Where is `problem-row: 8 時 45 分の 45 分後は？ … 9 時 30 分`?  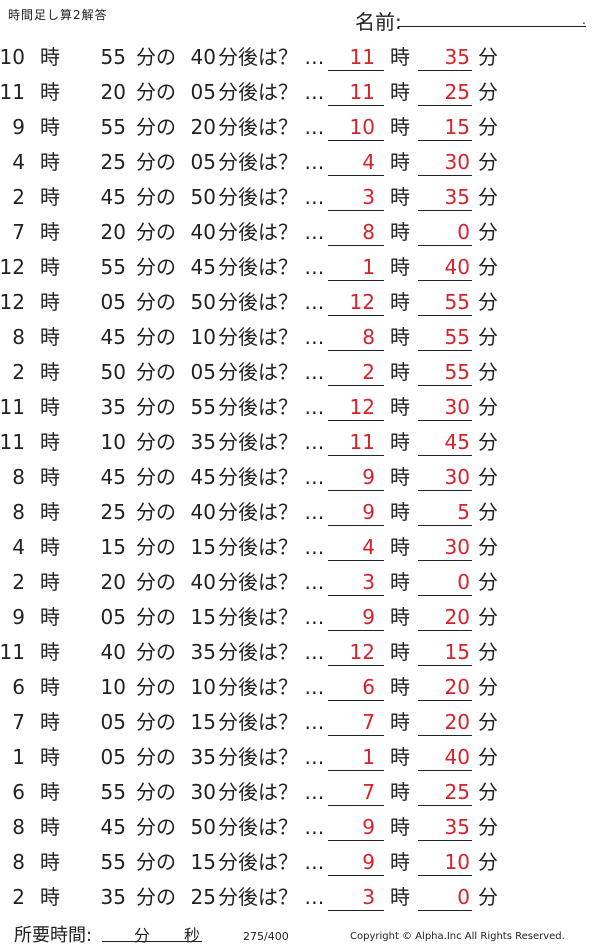 problem-row: 8 時 45 分の 45 分後は？ … 9 時 30 分 is located at coordinates (300, 476).